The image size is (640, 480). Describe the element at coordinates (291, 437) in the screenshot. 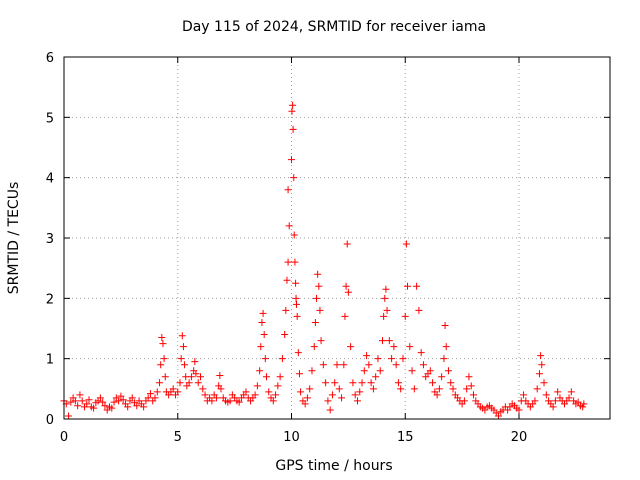

I see `x-tick-label: 10` at that location.